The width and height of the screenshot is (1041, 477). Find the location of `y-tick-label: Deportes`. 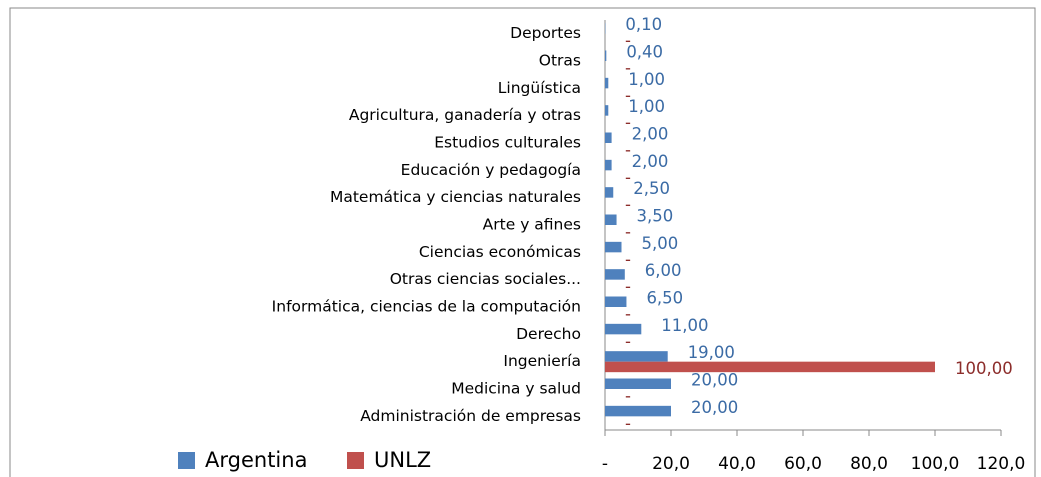

y-tick-label: Deportes is located at coordinates (545, 33).